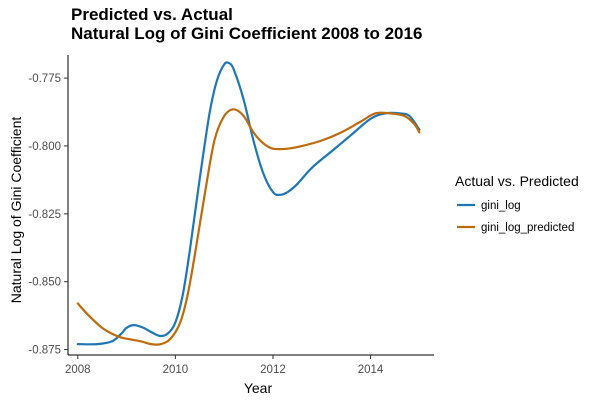 The height and width of the screenshot is (400, 600). What do you see at coordinates (371, 370) in the screenshot?
I see `x-tick-label: 2014` at bounding box center [371, 370].